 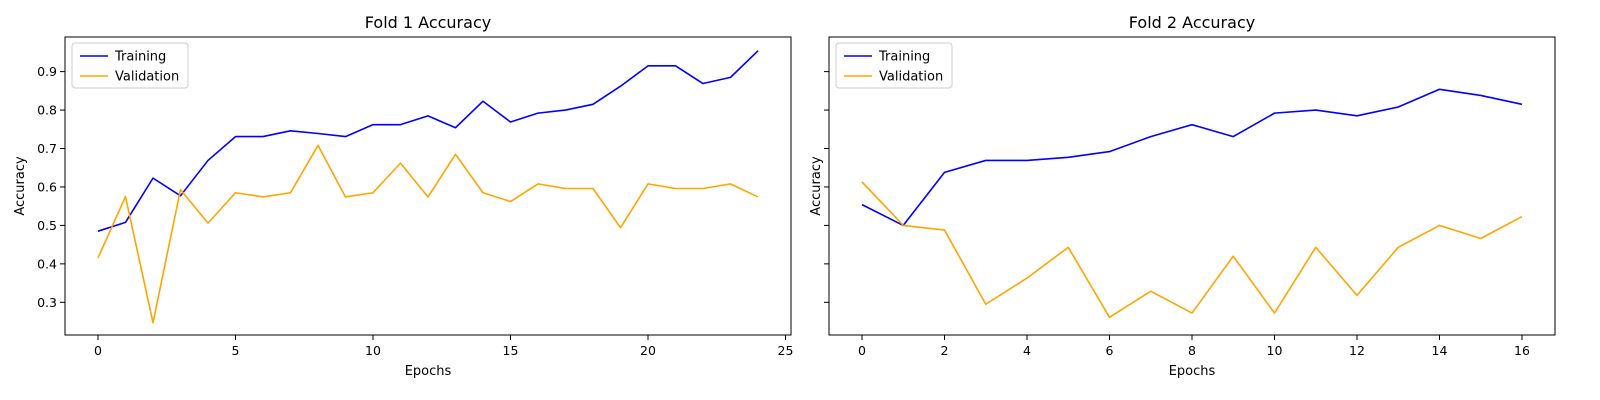 What do you see at coordinates (47, 263) in the screenshot?
I see `y-tick-label: 0.4` at bounding box center [47, 263].